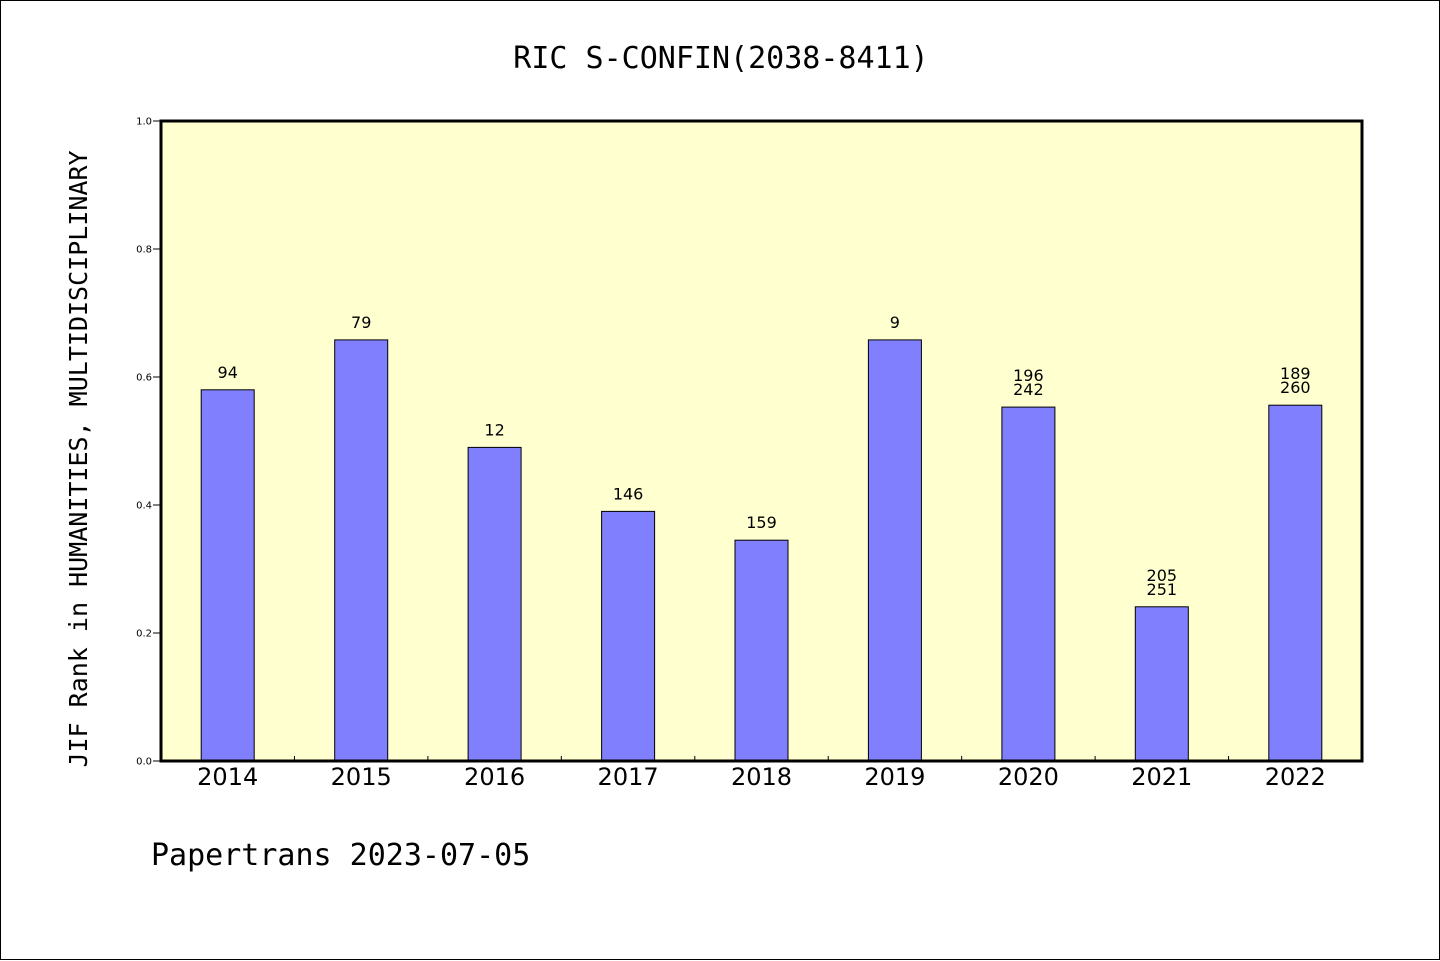  Describe the element at coordinates (1295, 777) in the screenshot. I see `x-tick-label-2022: 2022` at that location.